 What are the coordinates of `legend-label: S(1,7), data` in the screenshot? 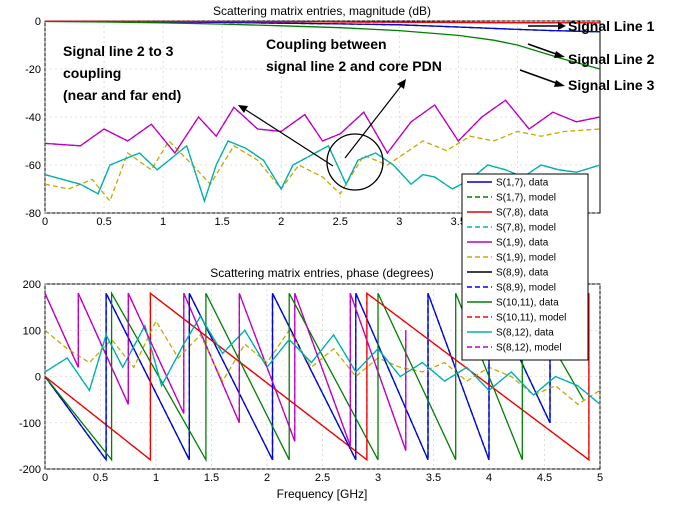 It's located at (522, 183).